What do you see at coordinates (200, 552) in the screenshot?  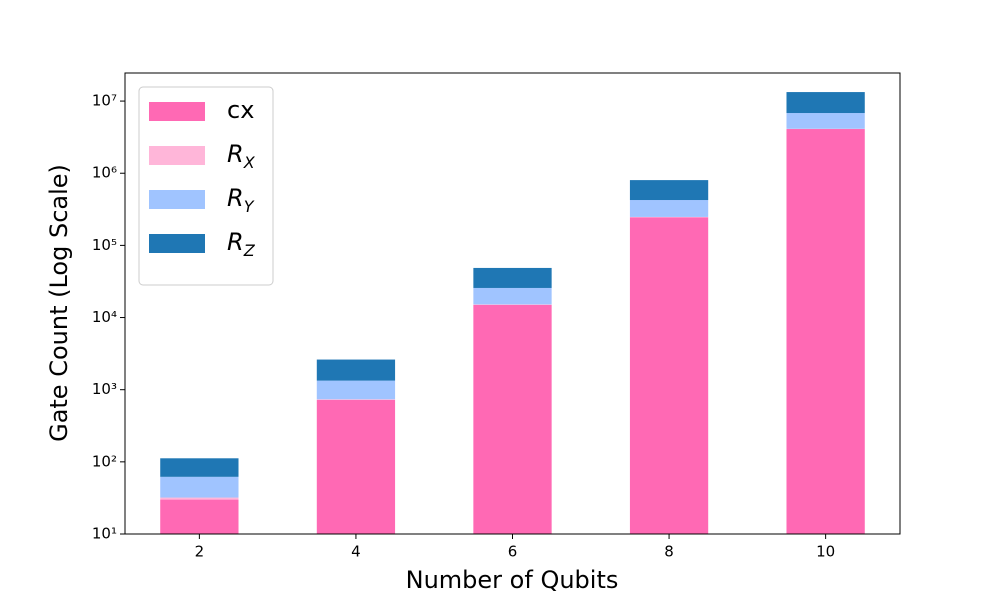 I see `x-tick-label: 2` at bounding box center [200, 552].